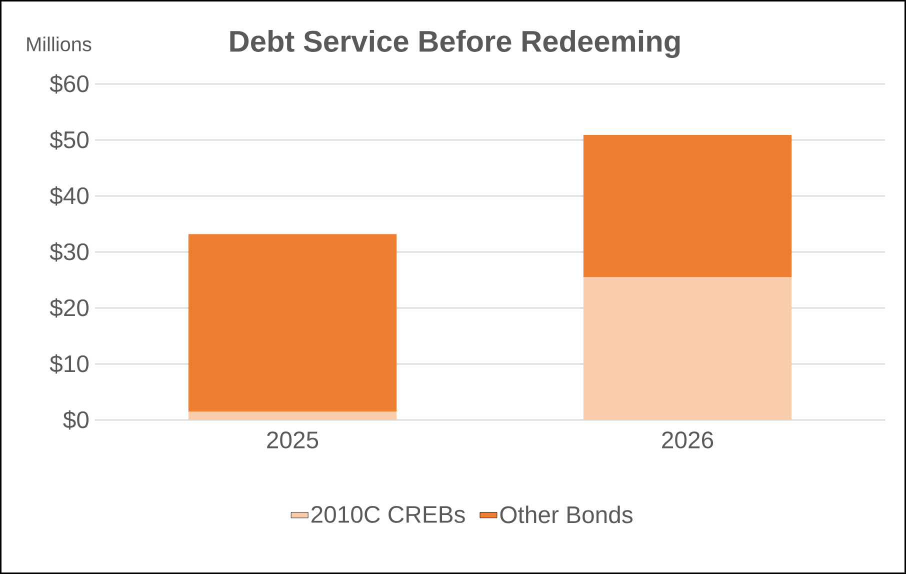 The height and width of the screenshot is (574, 906). I want to click on y-tick-label: $40, so click(69, 196).